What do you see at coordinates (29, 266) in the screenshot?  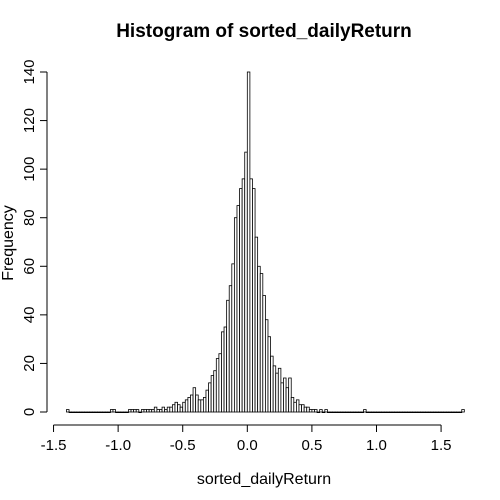 I see `y-tick-label: 60` at bounding box center [29, 266].